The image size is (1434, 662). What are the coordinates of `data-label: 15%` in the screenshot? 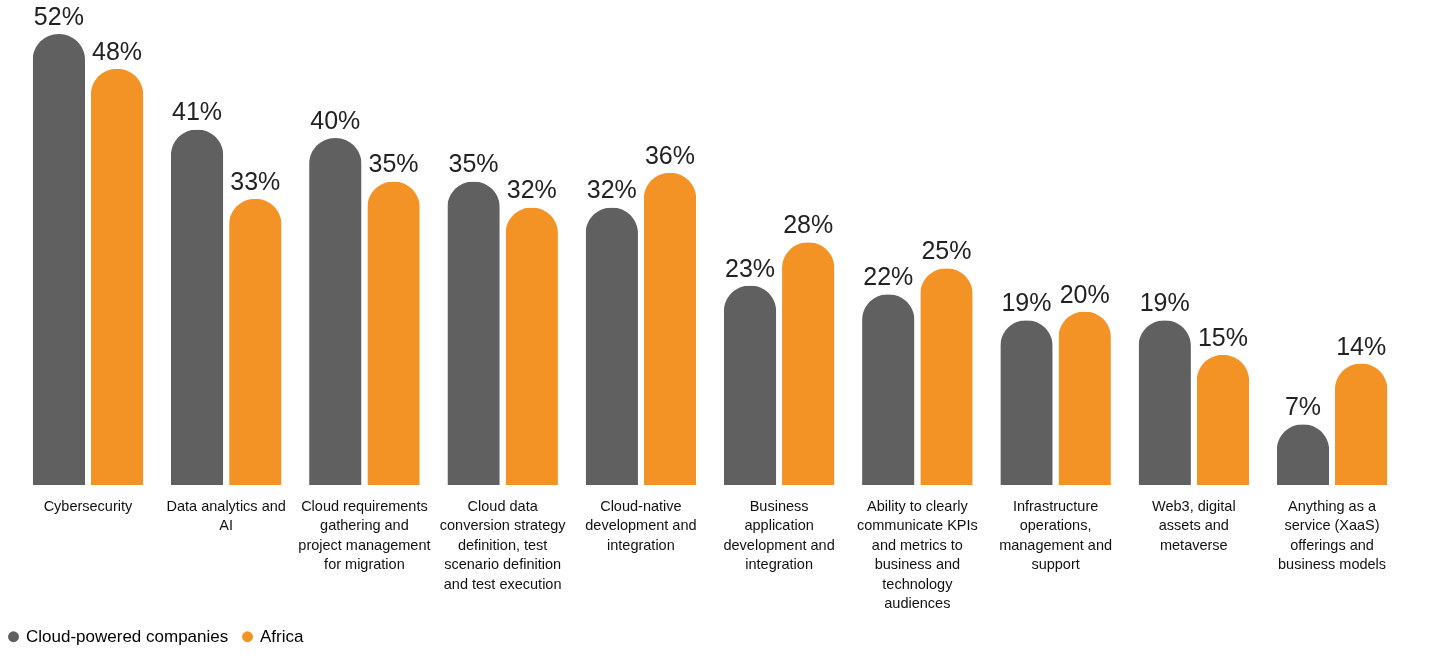 It's located at (1222, 336).